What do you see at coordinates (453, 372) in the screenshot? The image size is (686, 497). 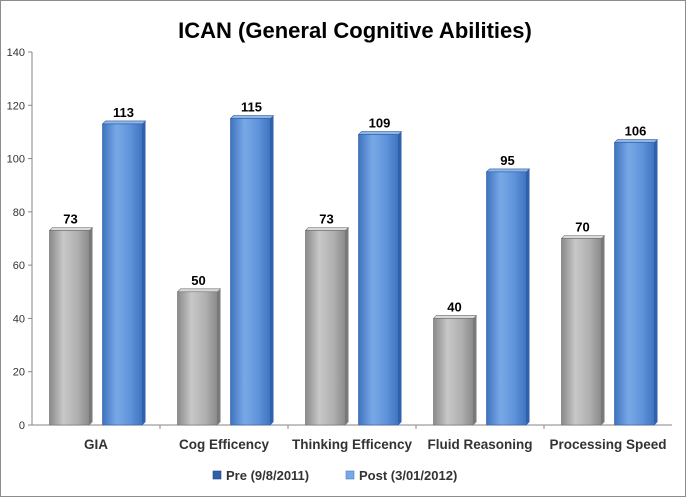 I see `pre-bar-fluid-reasoning` at bounding box center [453, 372].